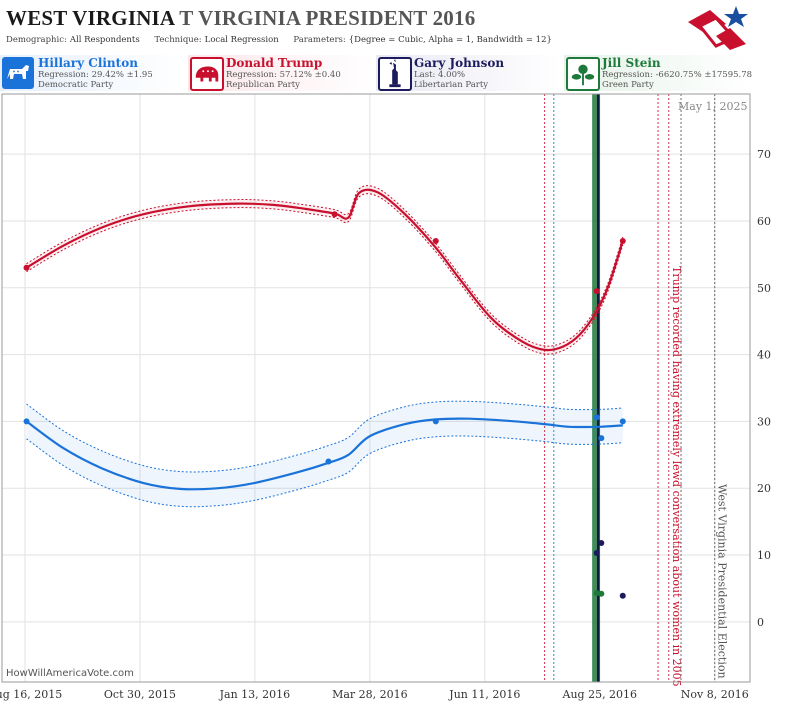 The width and height of the screenshot is (789, 704). What do you see at coordinates (36, 40) in the screenshot?
I see `param-label-demographic: Demographic:` at bounding box center [36, 40].